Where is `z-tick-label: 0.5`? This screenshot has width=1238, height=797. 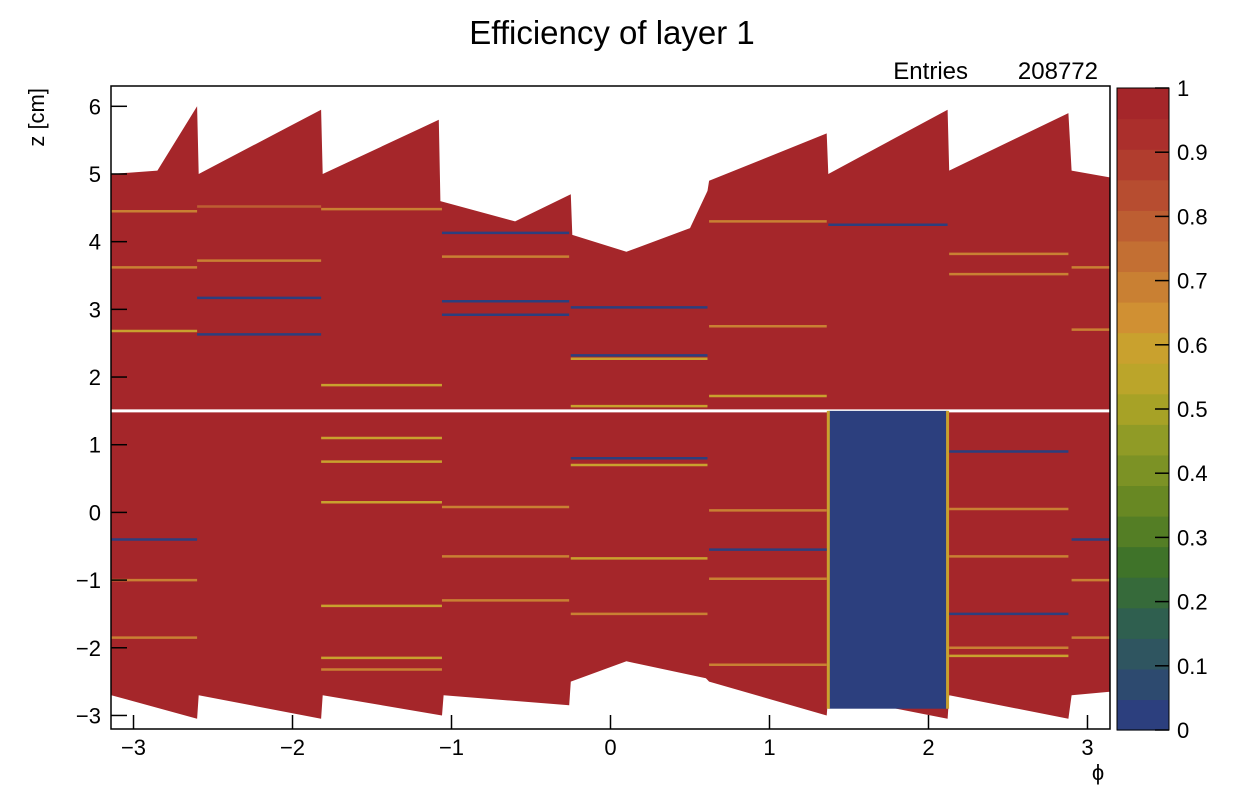 z-tick-label: 0.5 is located at coordinates (1192, 409).